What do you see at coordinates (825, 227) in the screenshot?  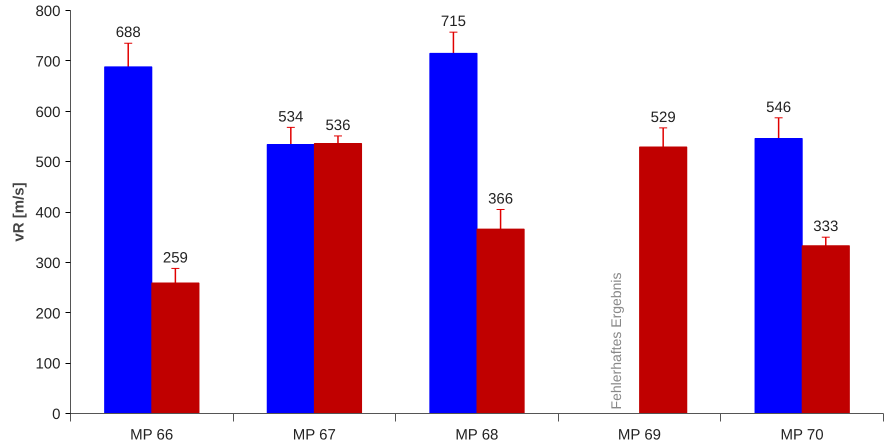 I see `data-label: 333` at bounding box center [825, 227].